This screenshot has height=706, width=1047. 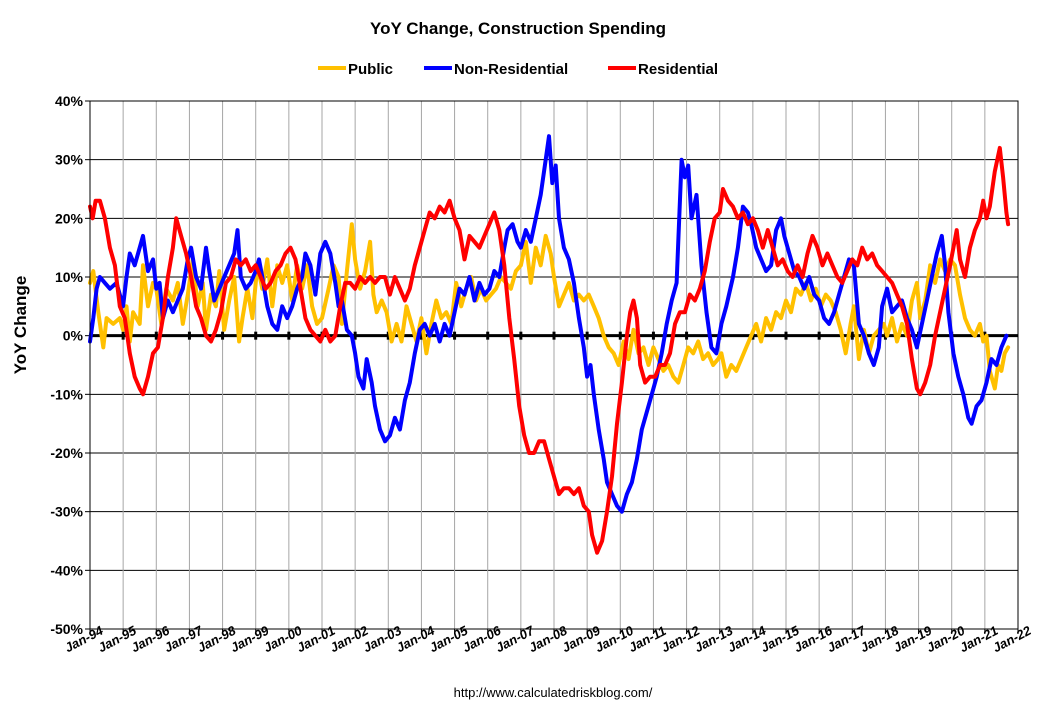 I want to click on y-tick-label: -10%, so click(x=66, y=394).